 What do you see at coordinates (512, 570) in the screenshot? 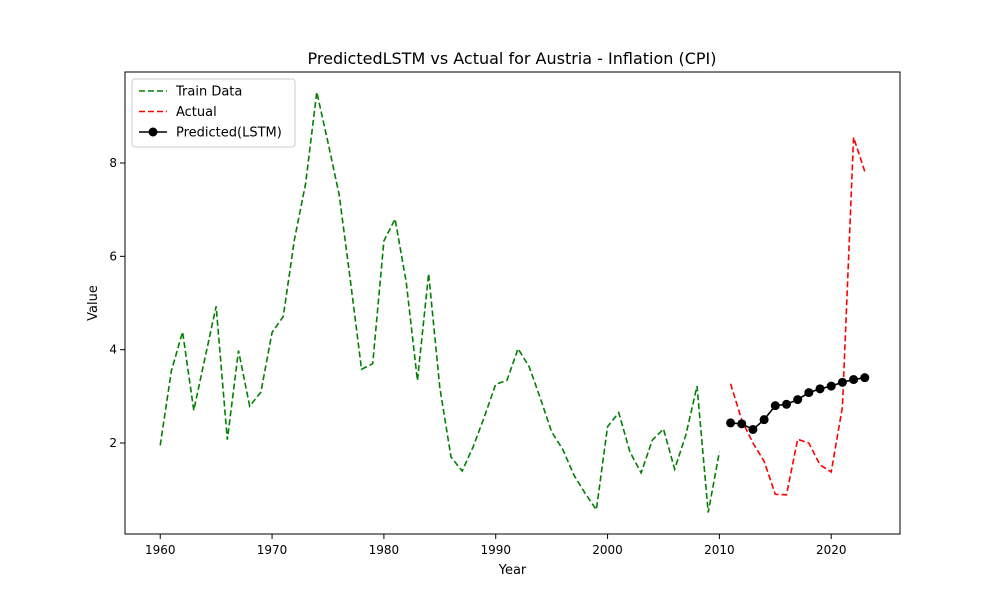
I see `x-axis-label: Year` at bounding box center [512, 570].